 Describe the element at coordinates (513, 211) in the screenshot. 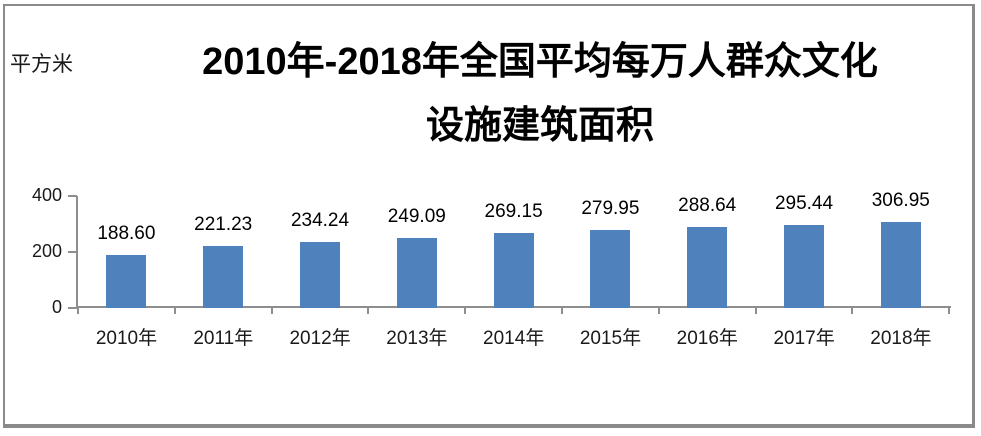

I see `bar-value-label: 269.15` at that location.